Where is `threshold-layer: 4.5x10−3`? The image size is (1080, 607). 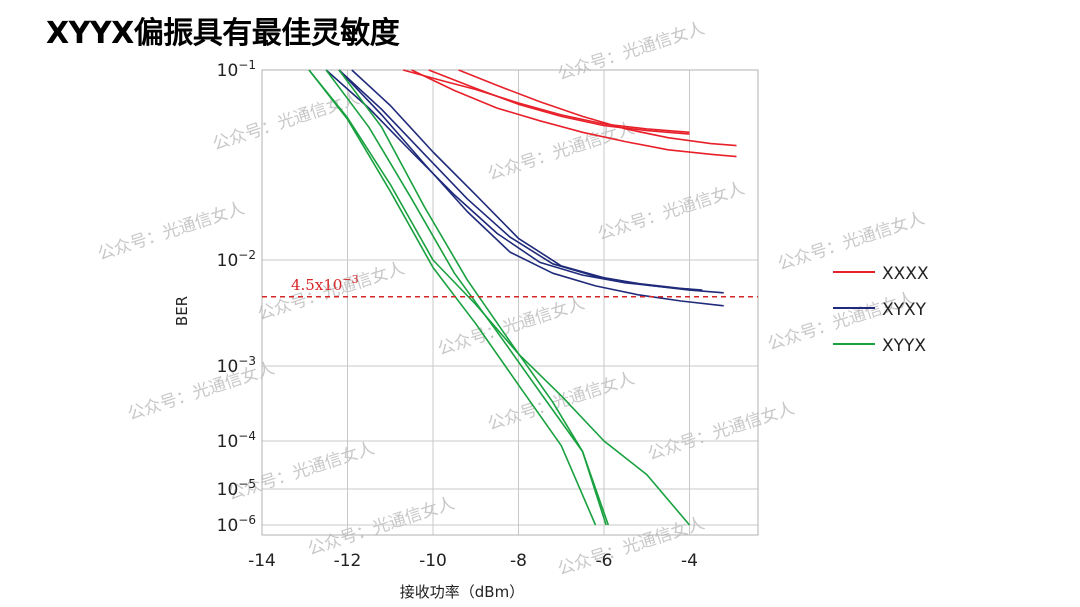 threshold-layer: 4.5x10−3 is located at coordinates (510, 285).